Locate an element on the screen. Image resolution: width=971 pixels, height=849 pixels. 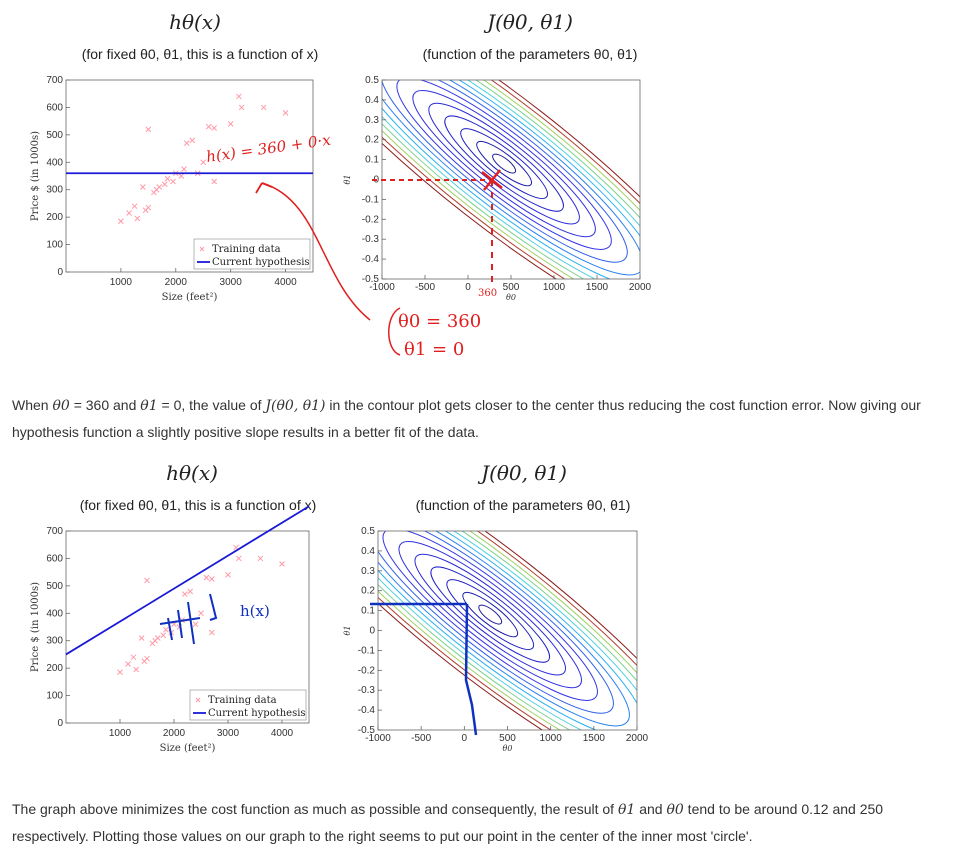
fig2-right-title: J(θ0, θ1) is located at coordinates (524, 473).